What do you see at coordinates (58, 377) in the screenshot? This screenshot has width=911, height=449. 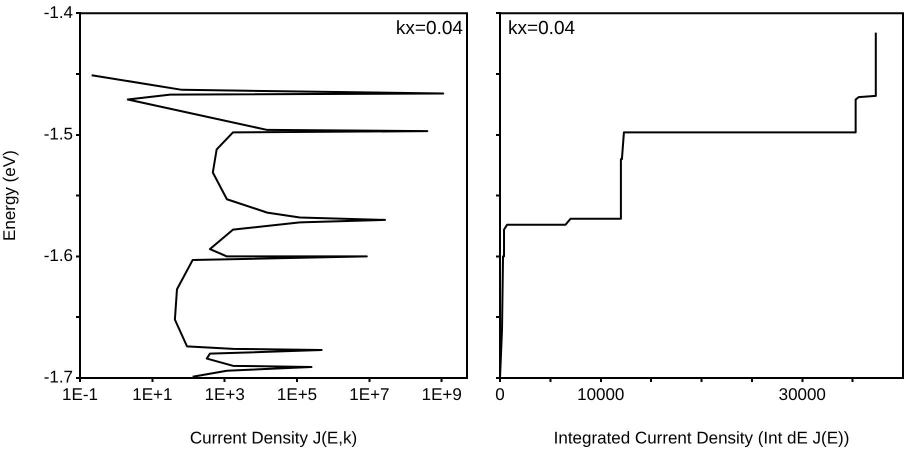 I see `y-tick-label: -1.7` at bounding box center [58, 377].